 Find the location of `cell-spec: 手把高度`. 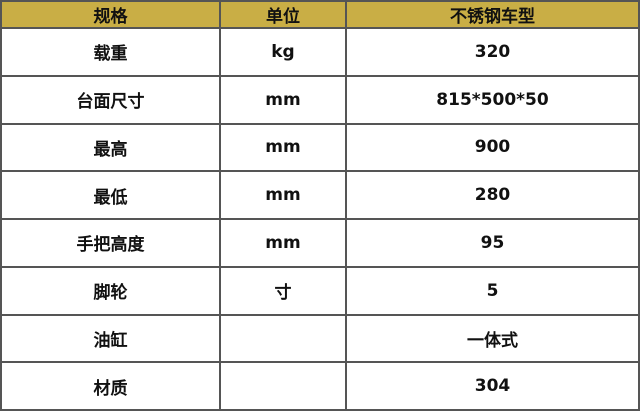

cell-spec: 手把高度 is located at coordinates (110, 243).